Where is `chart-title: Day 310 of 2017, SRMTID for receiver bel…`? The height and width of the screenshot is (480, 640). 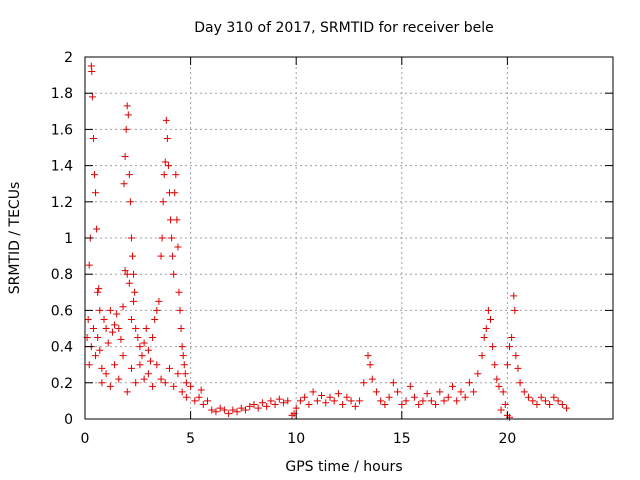
chart-title: Day 310 of 2017, SRMTID for receiver bel… is located at coordinates (343, 28).